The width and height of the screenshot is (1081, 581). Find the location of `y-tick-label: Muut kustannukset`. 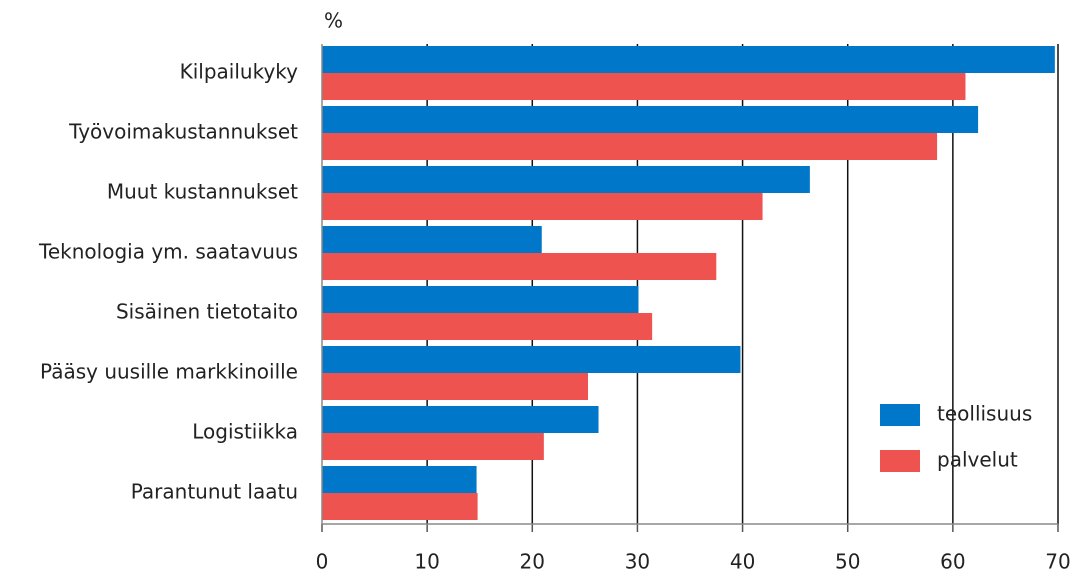

y-tick-label: Muut kustannukset is located at coordinates (202, 192).